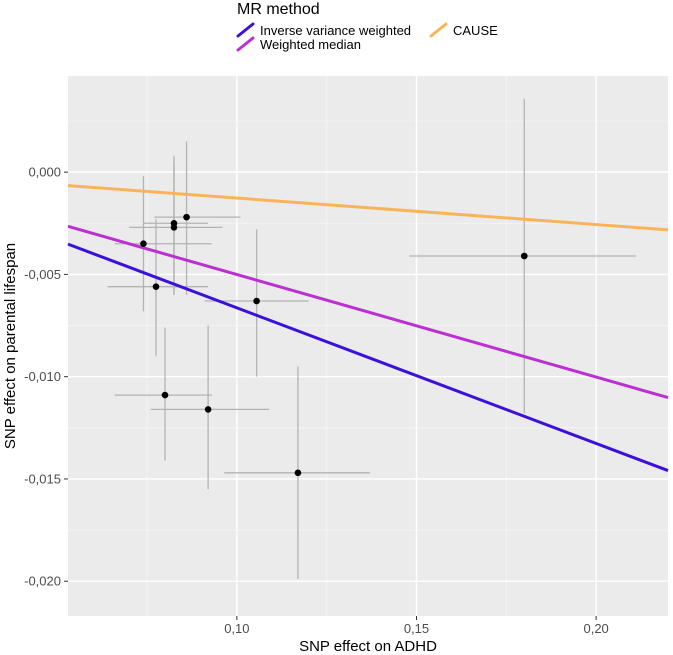  Describe the element at coordinates (245, 30) in the screenshot. I see `legend-key-inverse-variance-weighted` at that location.